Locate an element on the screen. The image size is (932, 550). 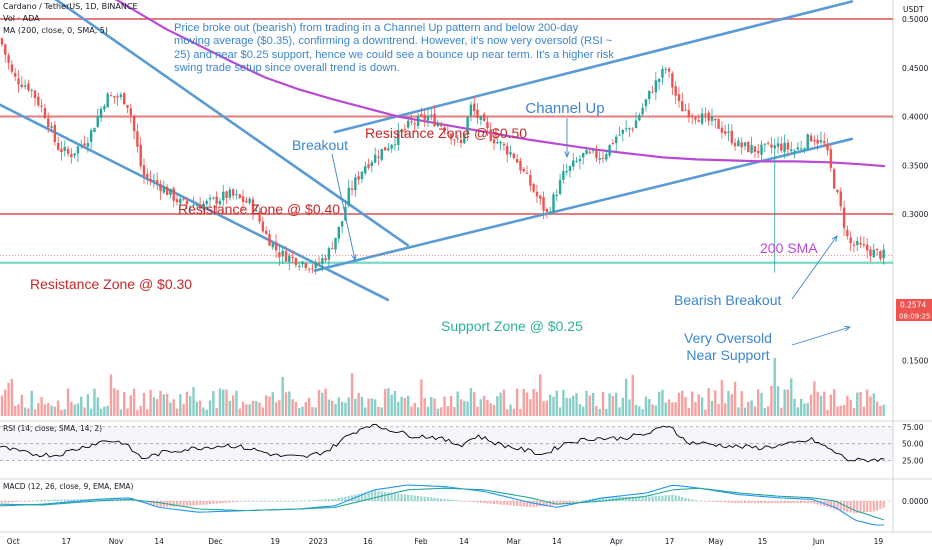
price-axis-tick: 0.5000 is located at coordinates (915, 19).